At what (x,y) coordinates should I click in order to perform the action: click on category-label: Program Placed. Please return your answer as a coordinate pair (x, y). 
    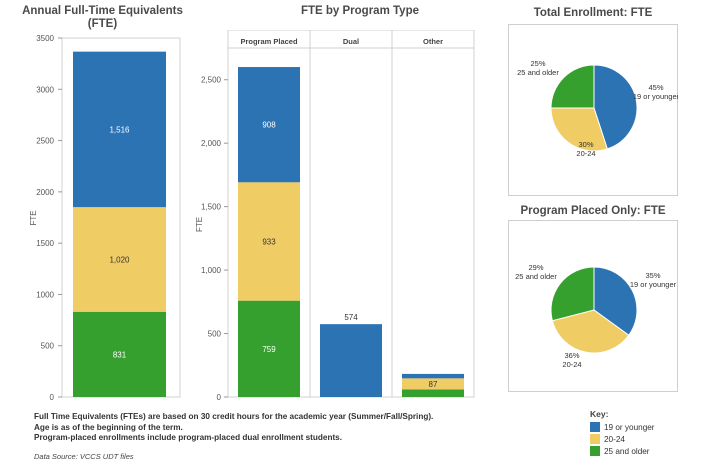
    Looking at the image, I should click on (269, 41).